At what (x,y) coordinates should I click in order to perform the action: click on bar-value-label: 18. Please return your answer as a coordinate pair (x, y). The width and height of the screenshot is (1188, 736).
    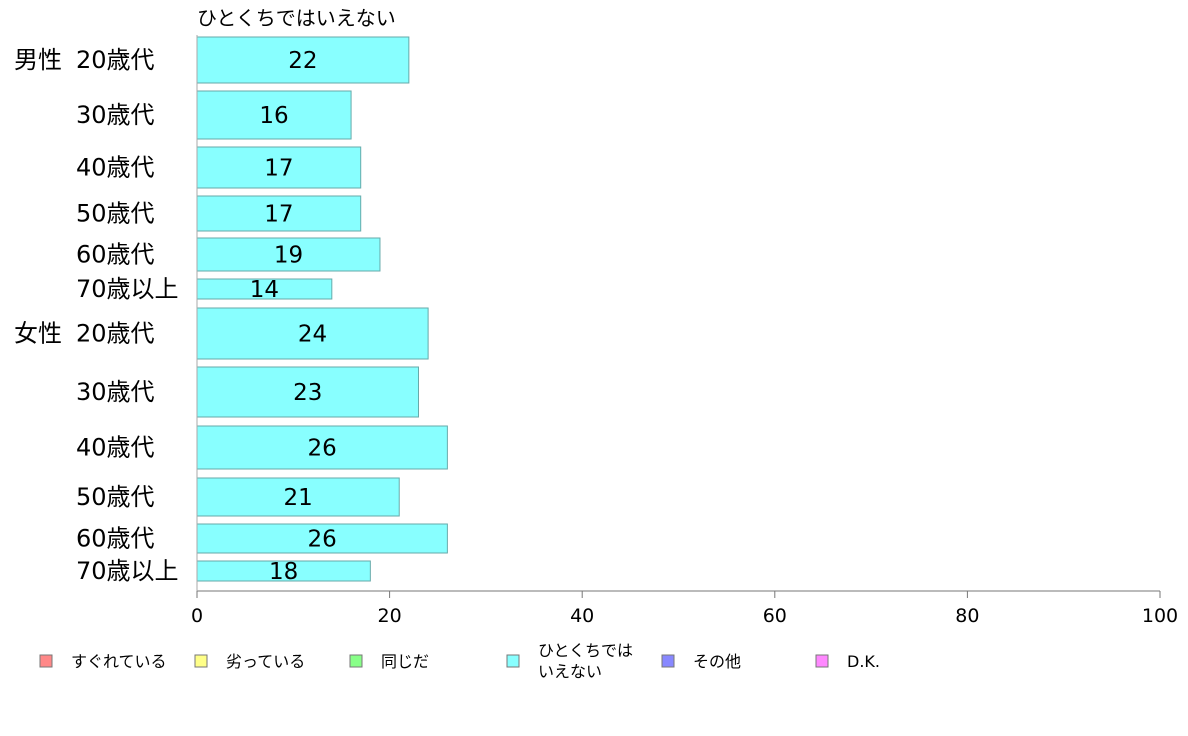
    Looking at the image, I should click on (283, 572).